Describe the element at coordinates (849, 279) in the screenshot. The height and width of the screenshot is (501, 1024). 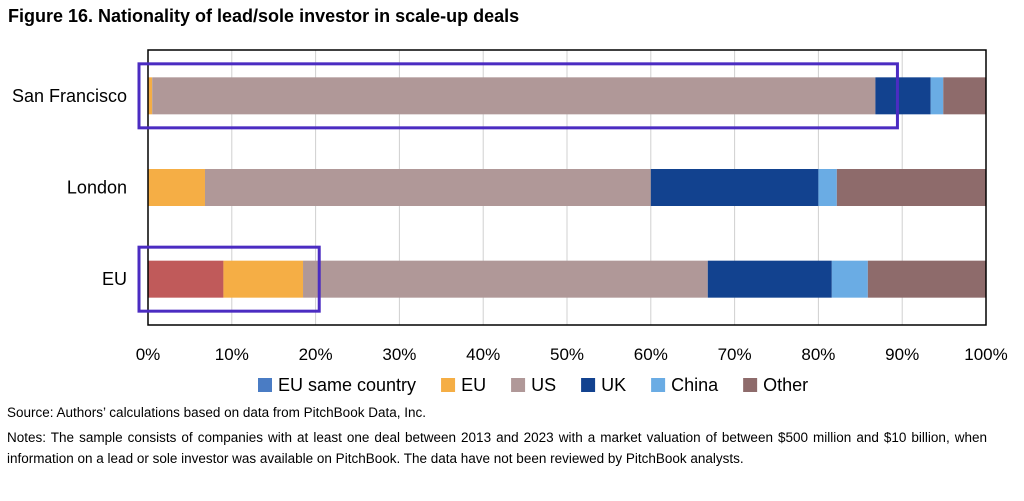
I see `bar-eu-china` at that location.